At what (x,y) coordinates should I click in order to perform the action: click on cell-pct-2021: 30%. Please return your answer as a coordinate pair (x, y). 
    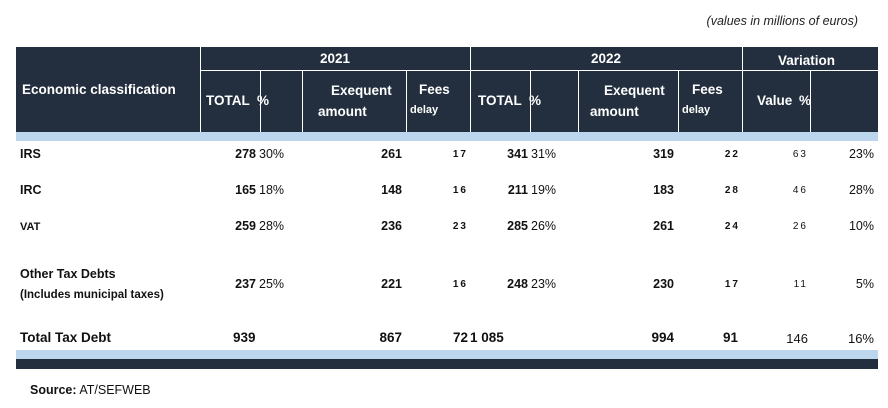
    Looking at the image, I should click on (272, 154).